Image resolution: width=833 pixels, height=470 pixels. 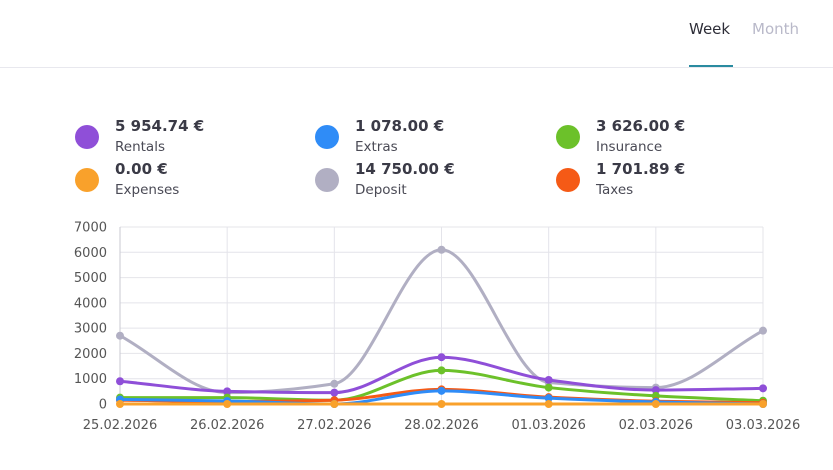 What do you see at coordinates (334, 425) in the screenshot?
I see `x-tick-label: 27.02.2026` at bounding box center [334, 425].